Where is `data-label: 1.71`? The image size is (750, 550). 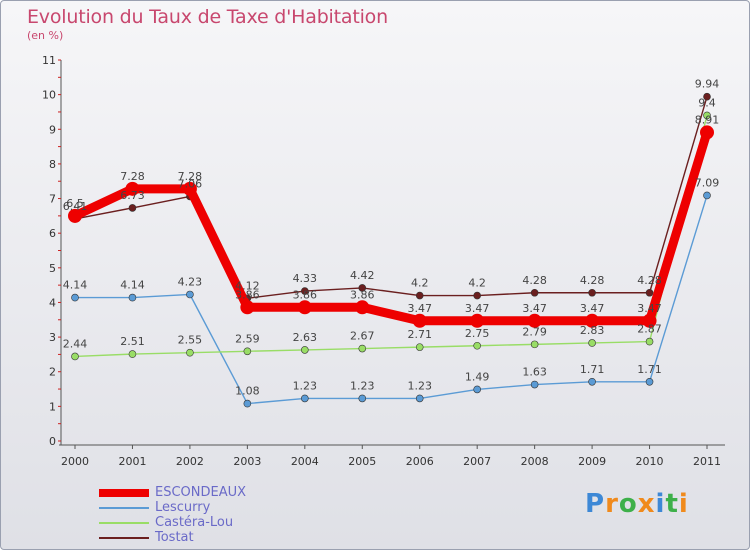
data-label: 1.71 is located at coordinates (649, 369).